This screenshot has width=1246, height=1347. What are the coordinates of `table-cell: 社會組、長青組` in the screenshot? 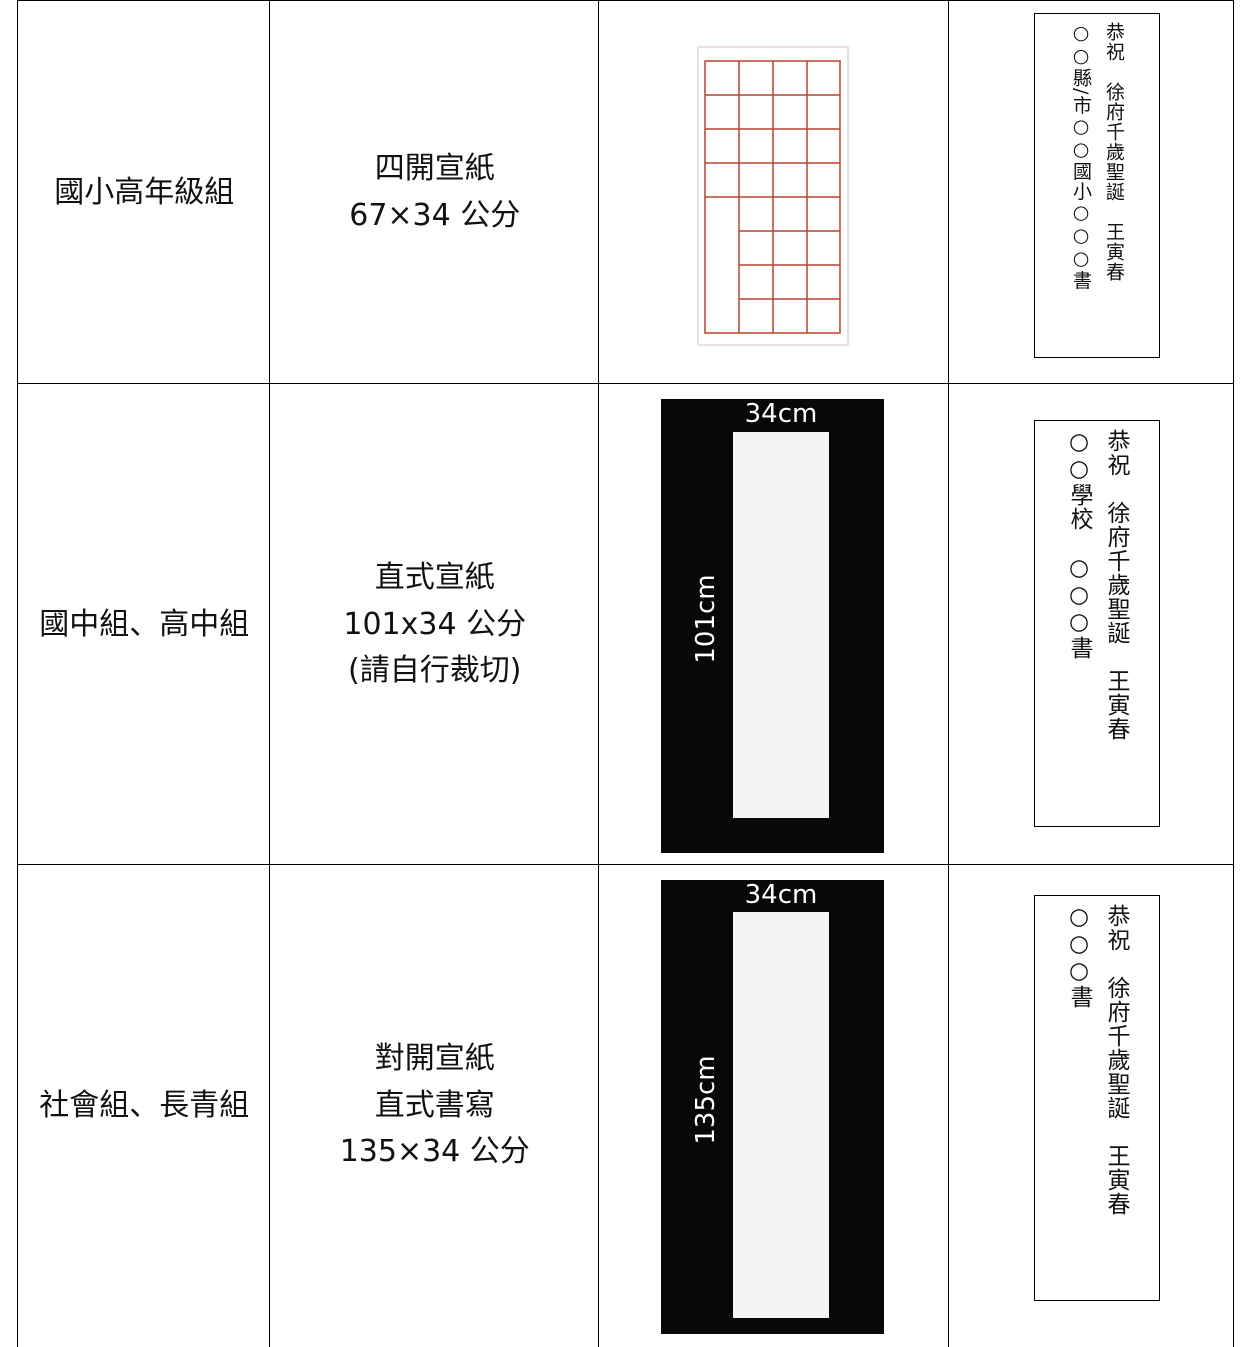 It's located at (144, 1105).